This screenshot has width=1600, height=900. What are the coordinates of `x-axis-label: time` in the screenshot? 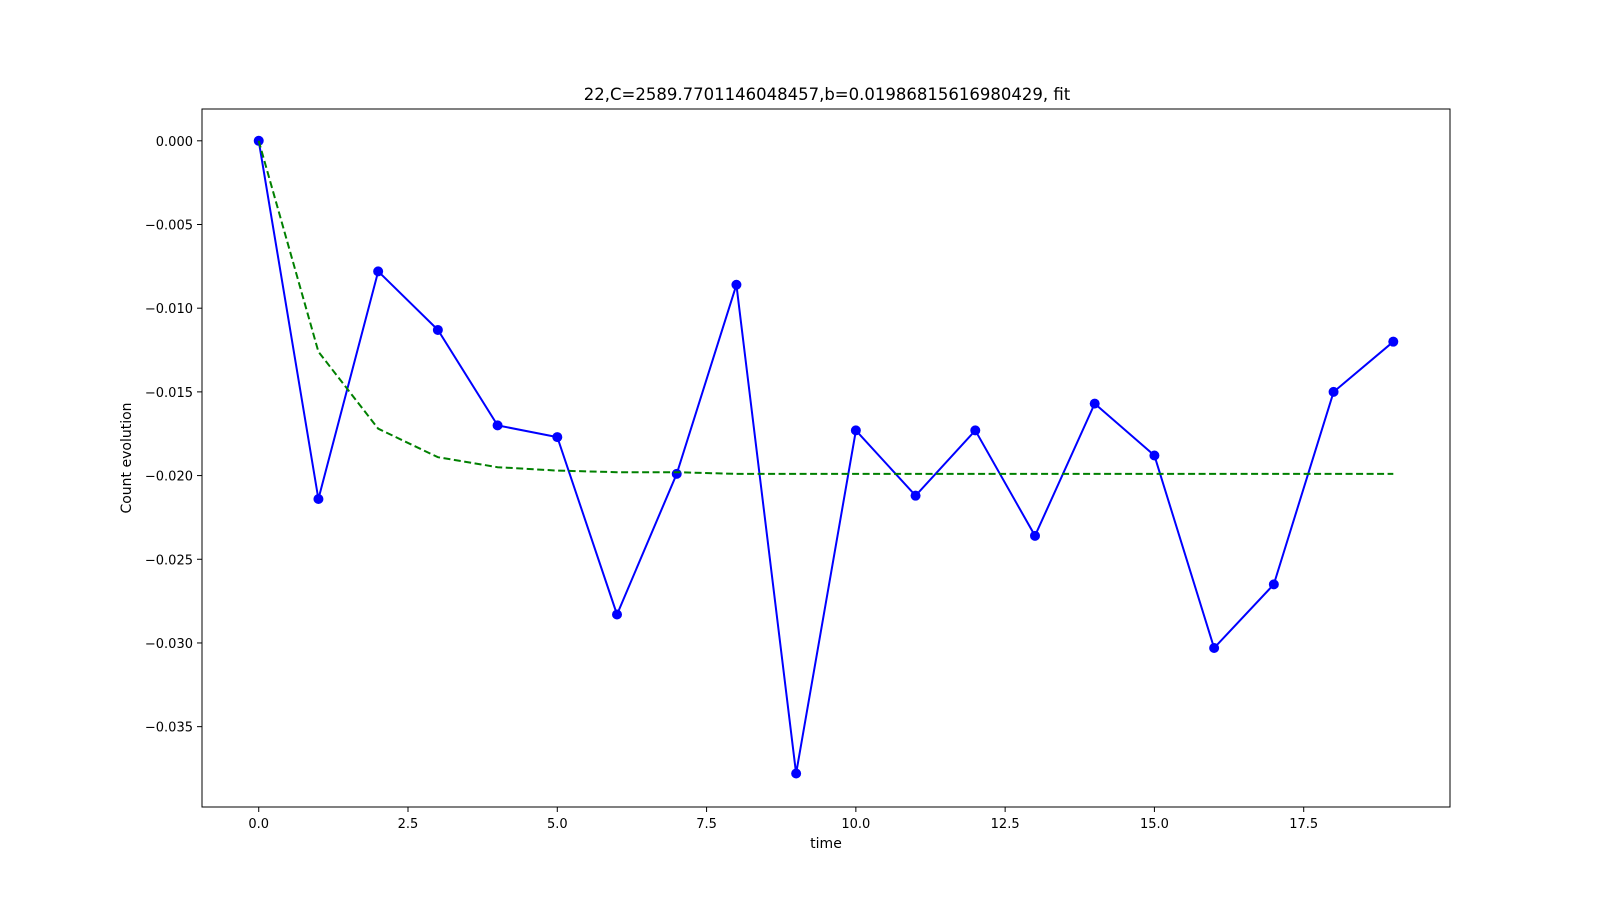 It's located at (826, 844).